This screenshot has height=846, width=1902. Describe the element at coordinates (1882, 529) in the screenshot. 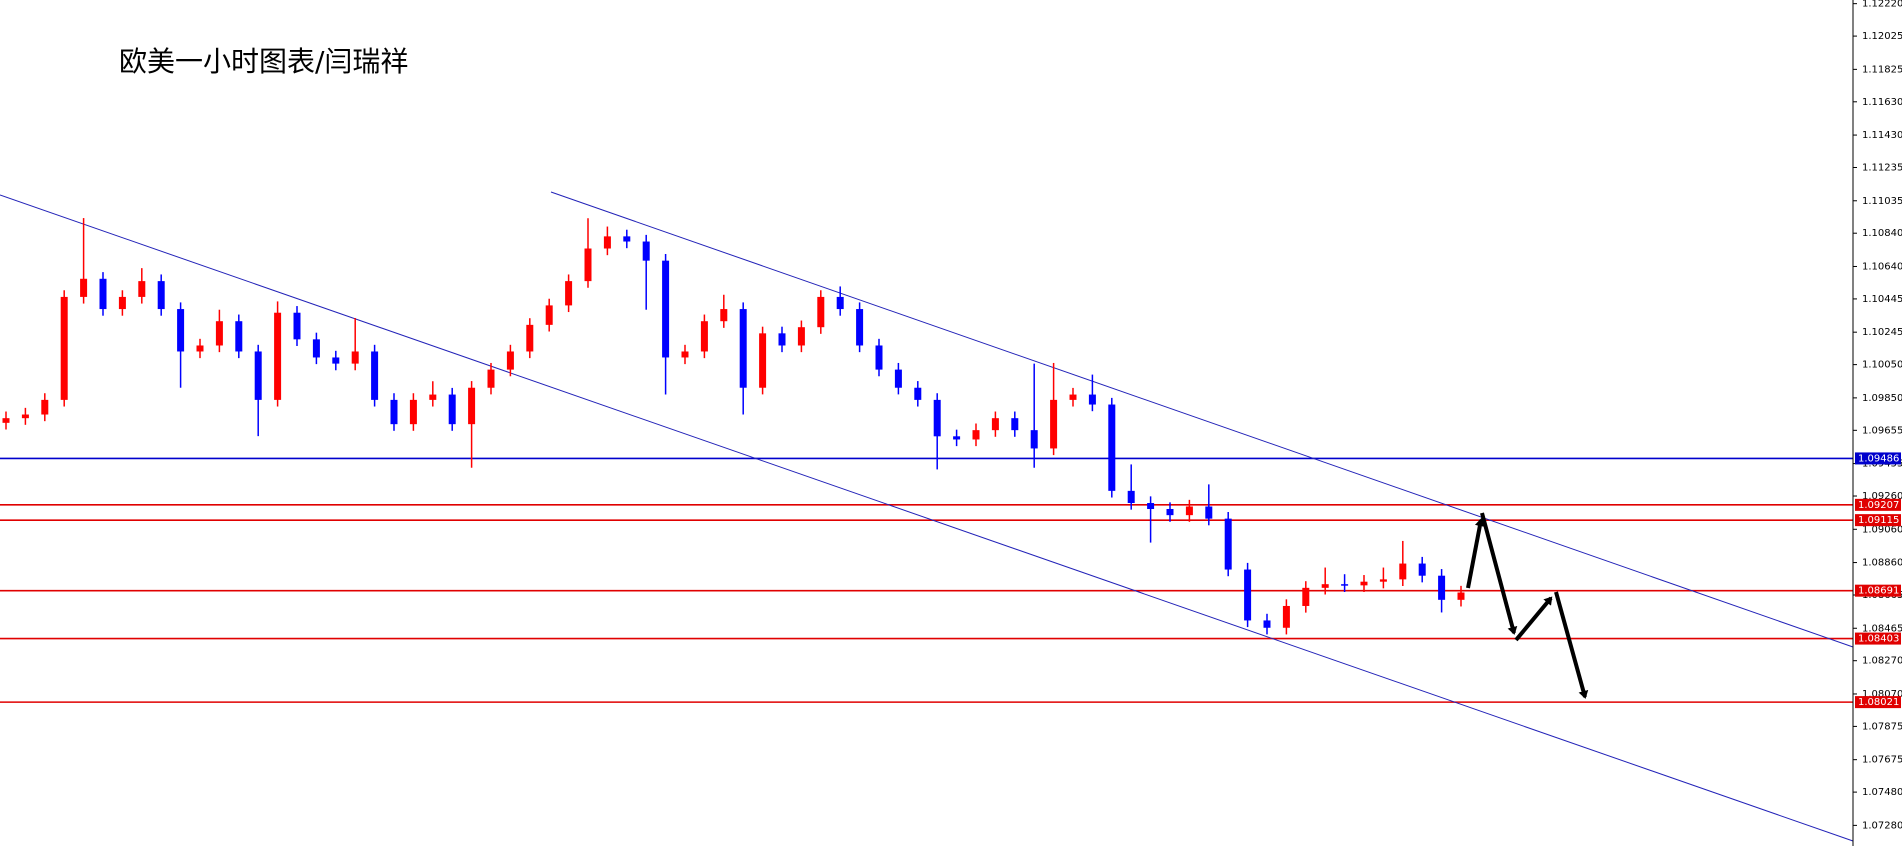

I see `y-tick-label: 1.09060` at that location.